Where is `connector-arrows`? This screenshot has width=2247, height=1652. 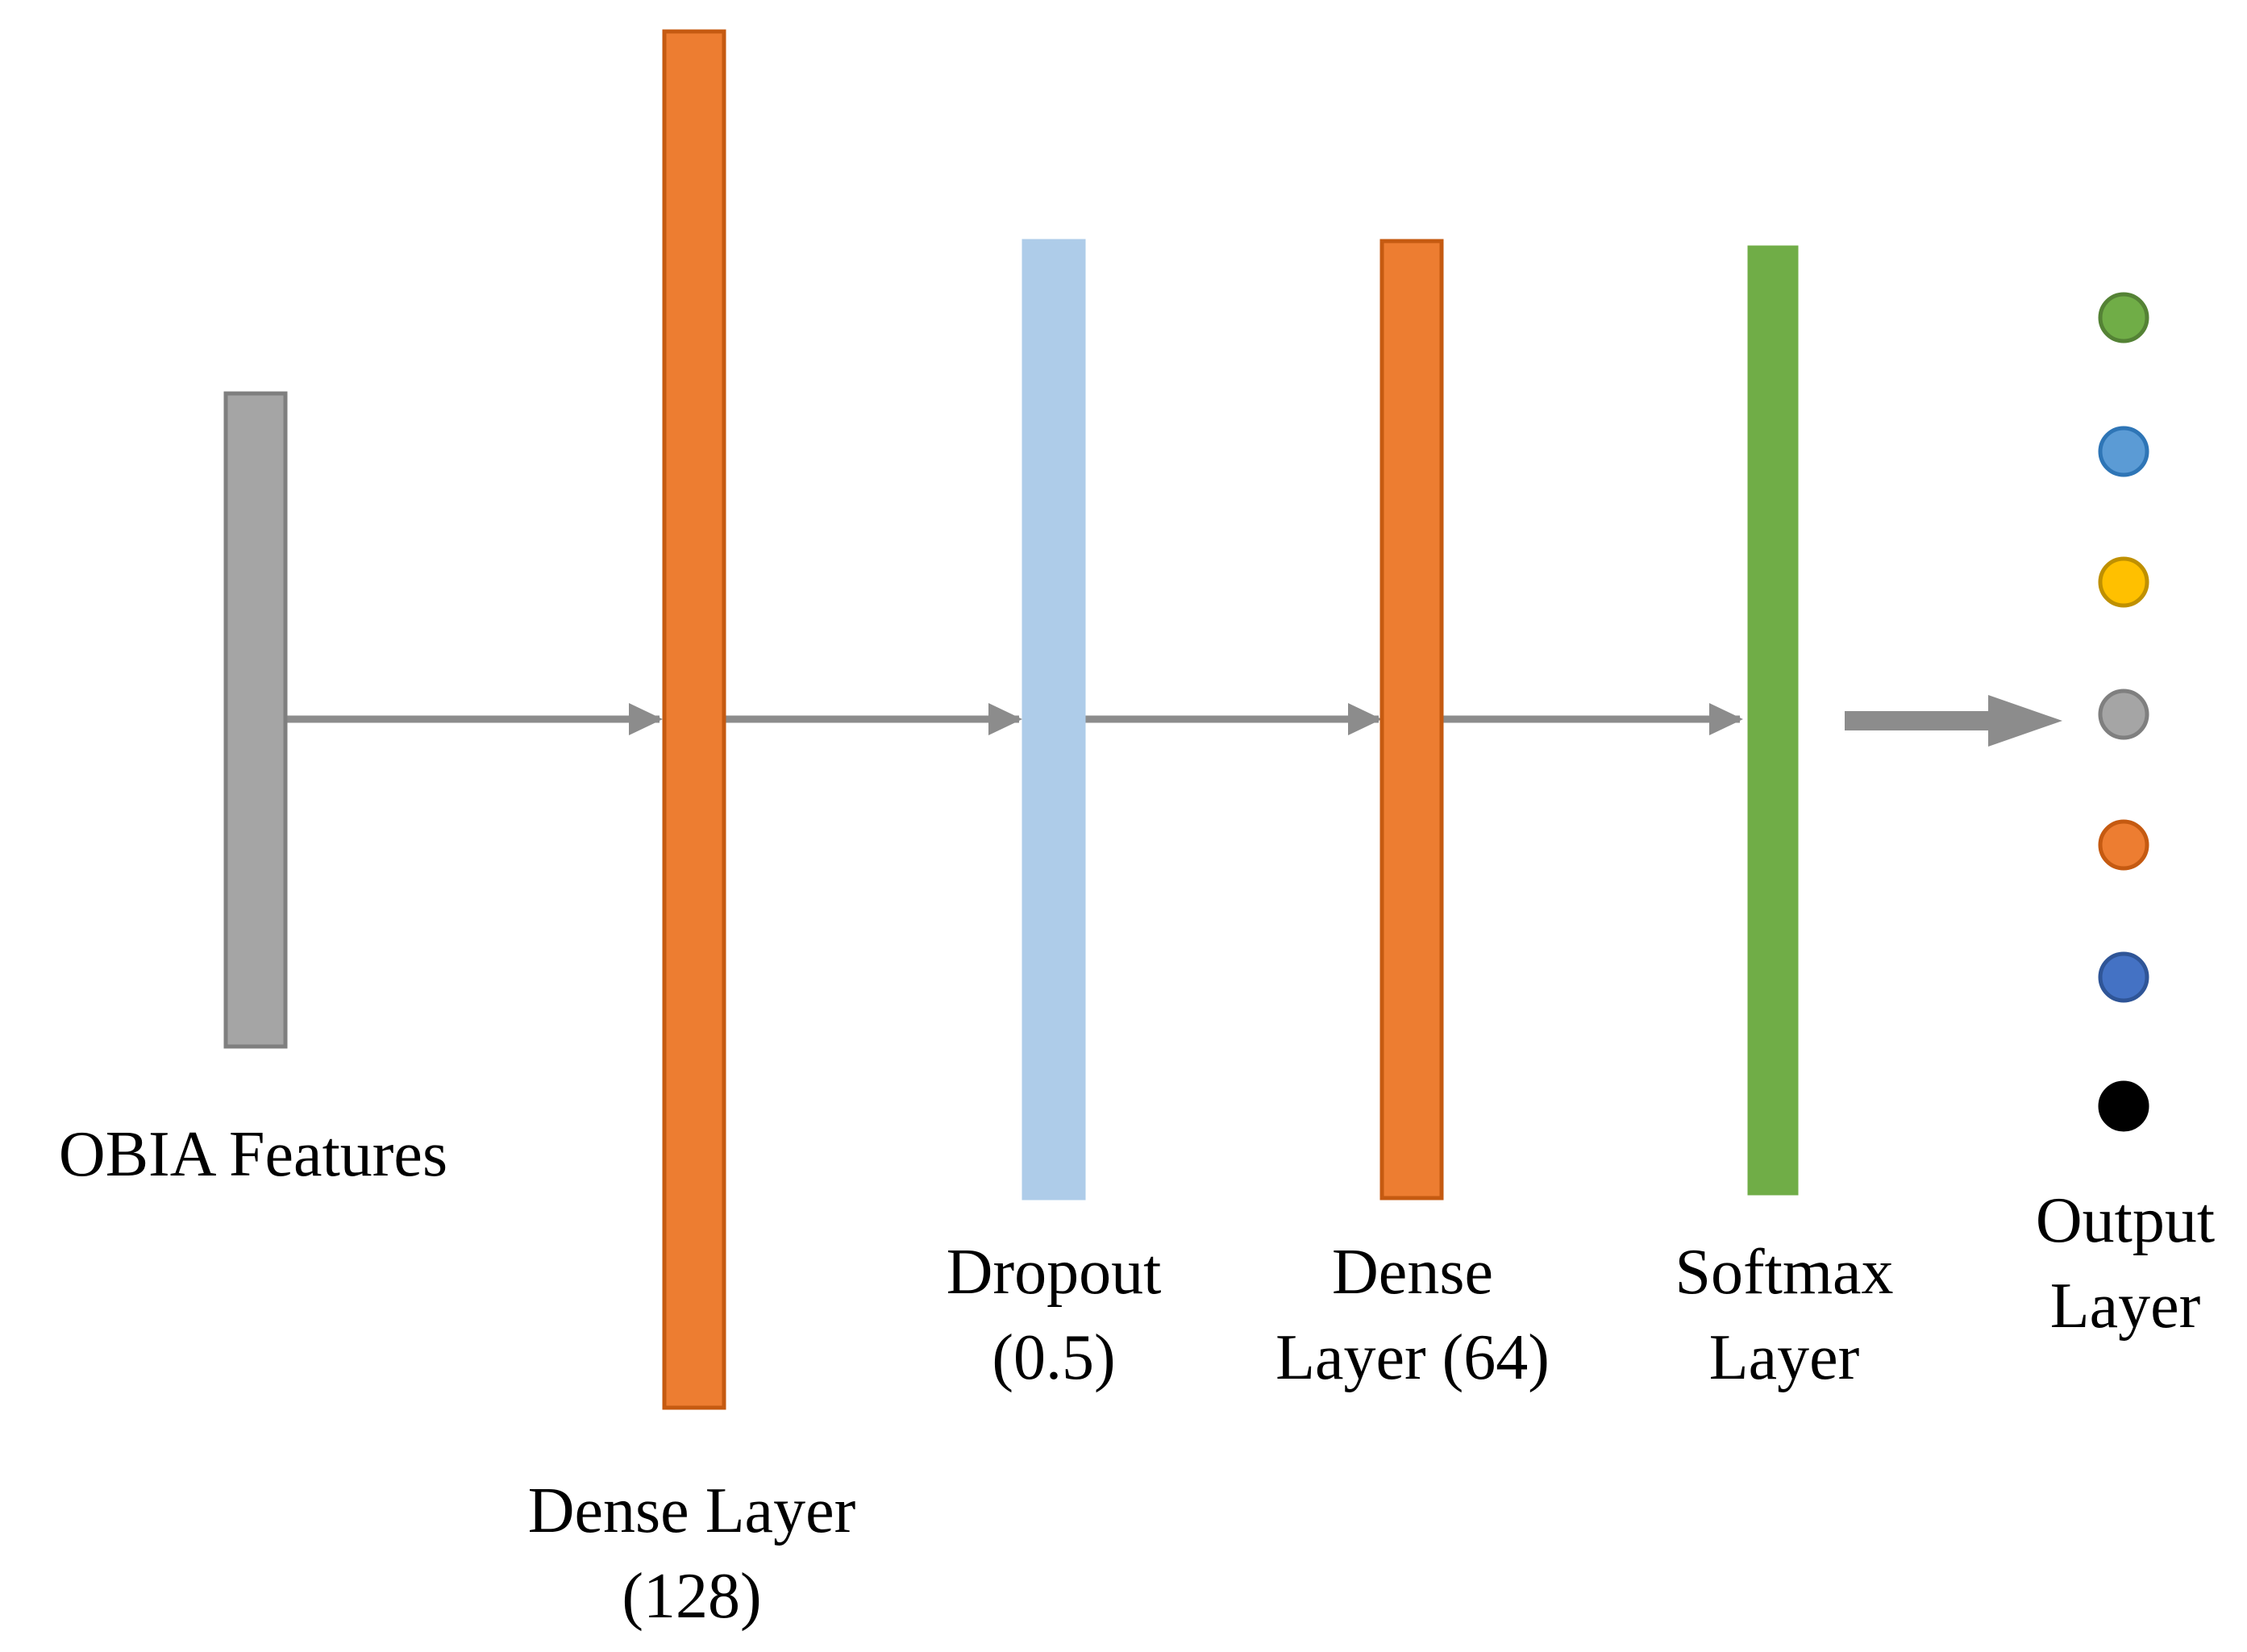
connector-arrows is located at coordinates (1173, 721).